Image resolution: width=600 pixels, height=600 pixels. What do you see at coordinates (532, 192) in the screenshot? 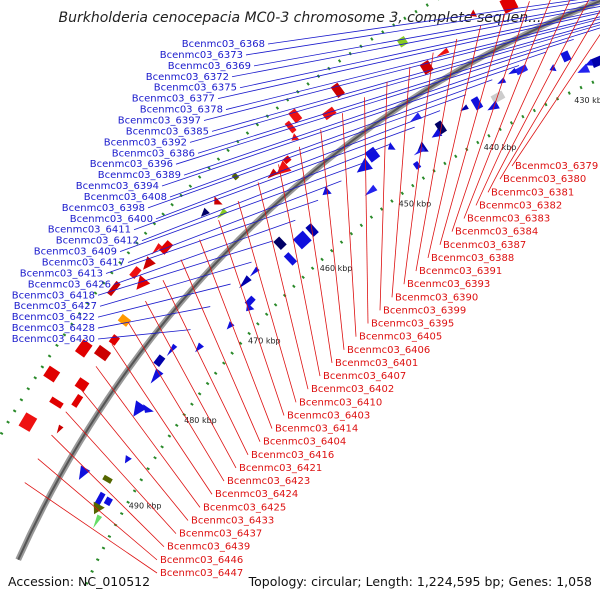
I see `gene-label-right: Bcenmc03_6381` at bounding box center [532, 192].